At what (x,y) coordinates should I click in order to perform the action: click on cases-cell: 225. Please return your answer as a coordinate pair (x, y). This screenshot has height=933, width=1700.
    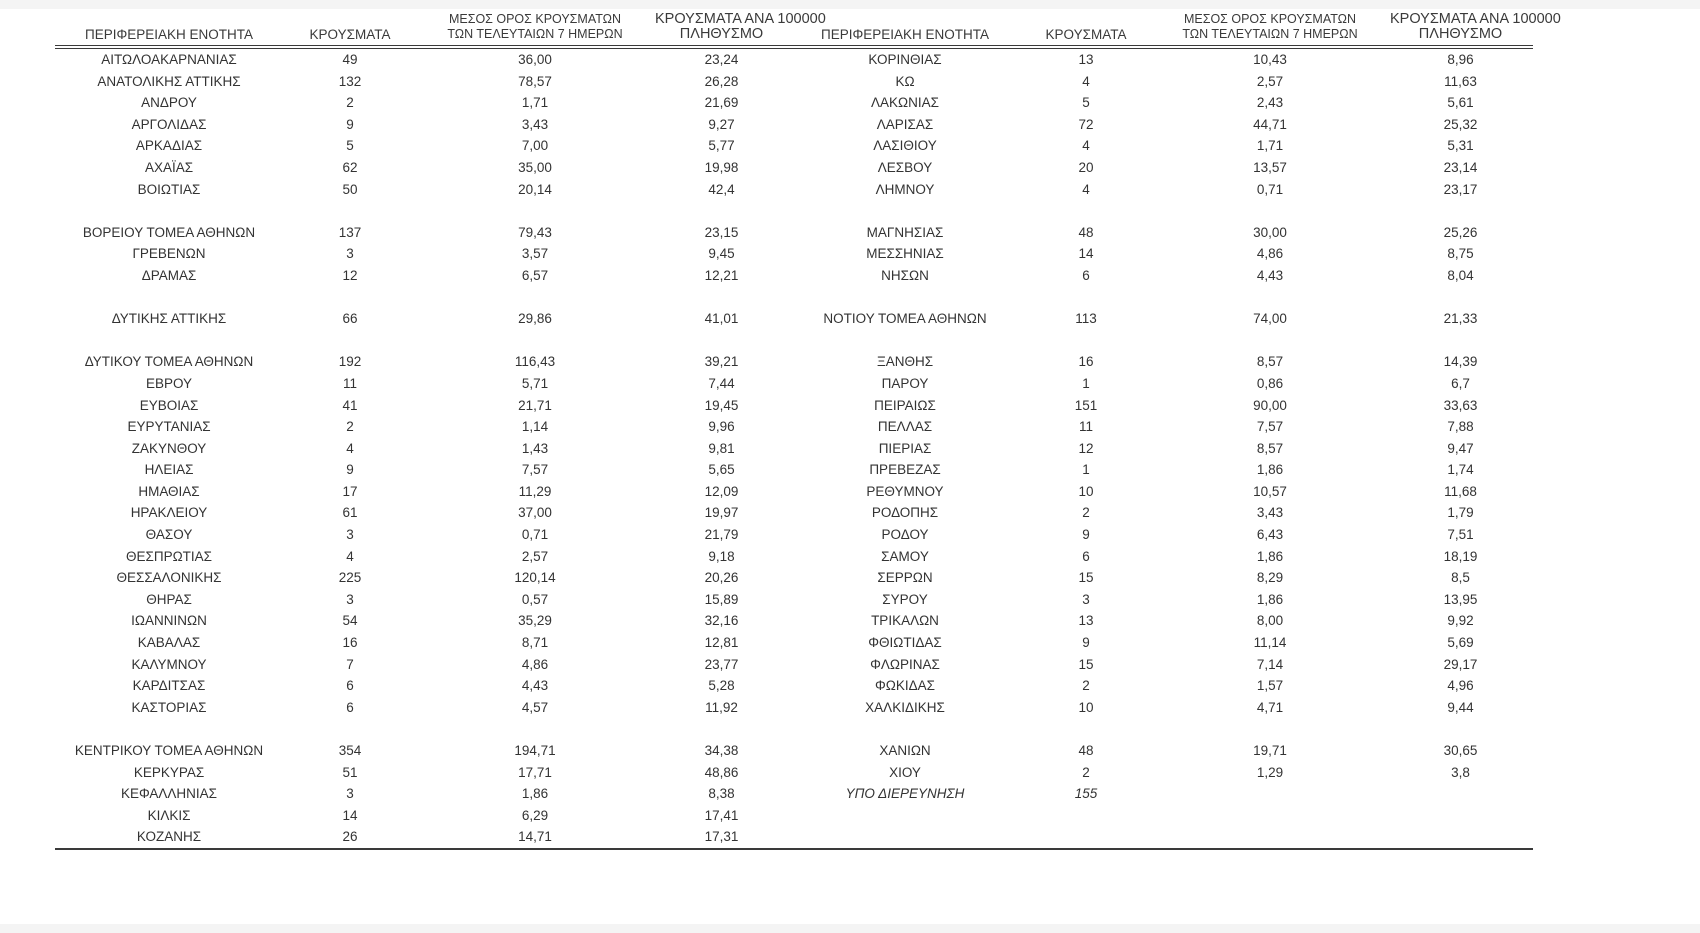
    Looking at the image, I should click on (350, 578).